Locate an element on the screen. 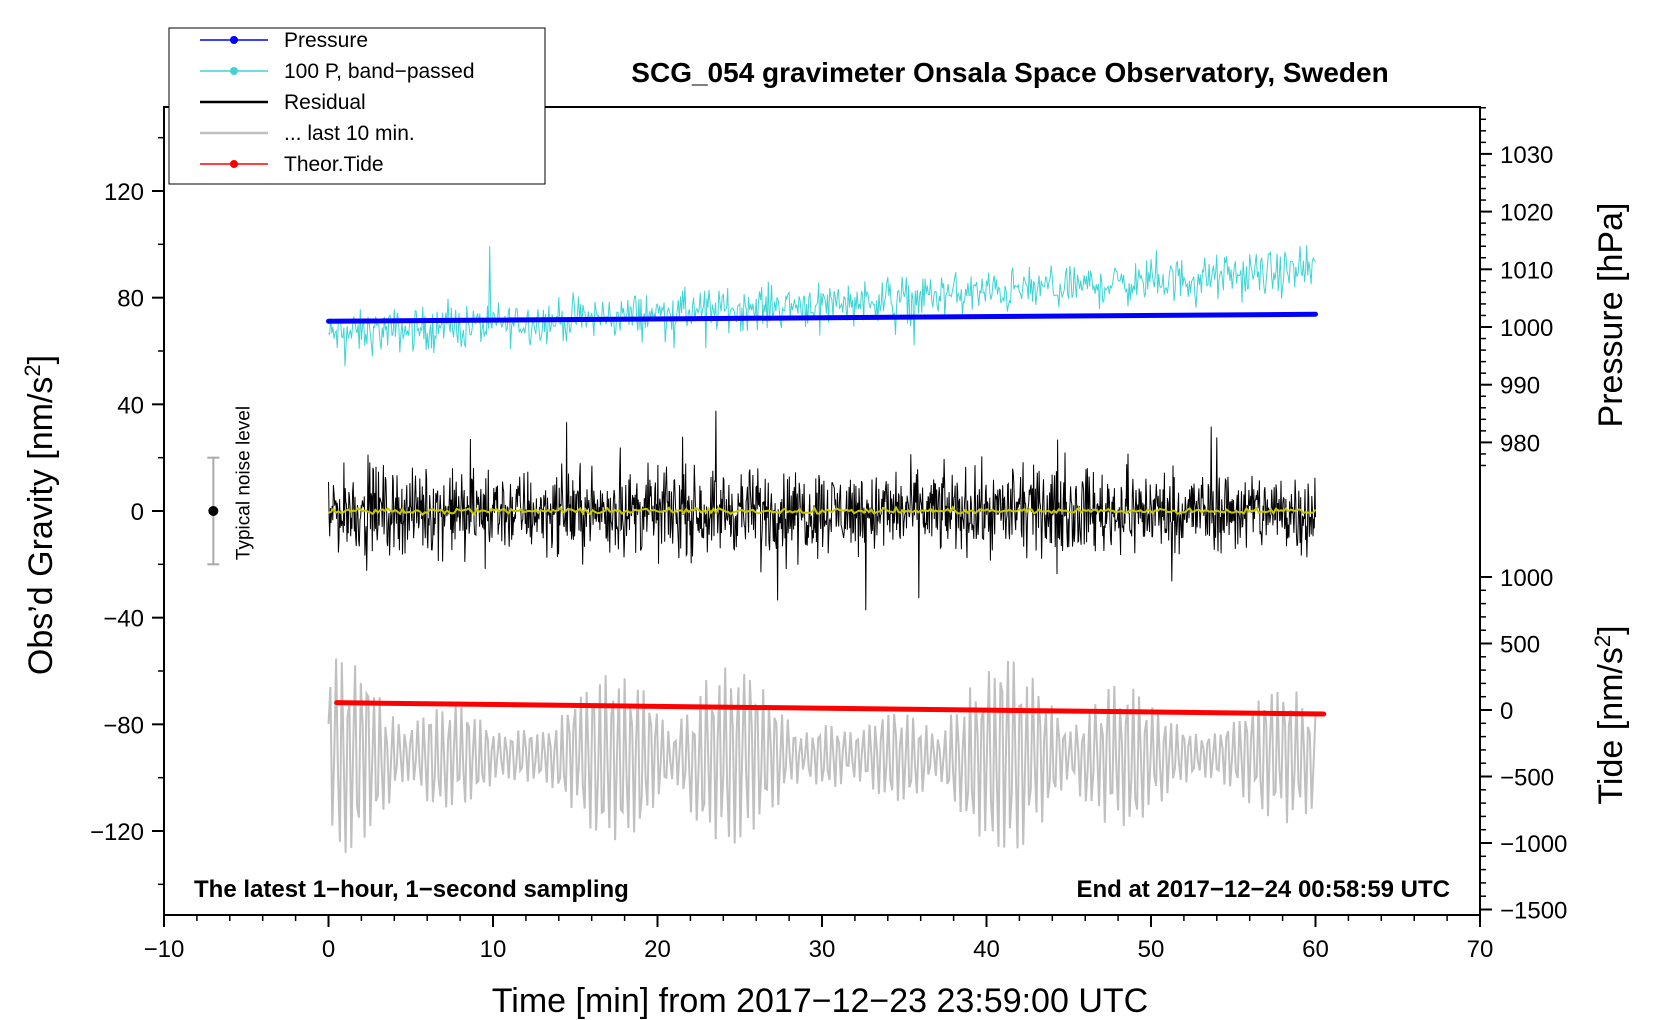 The image size is (1660, 1020). y-tide-tick-label: −1500 is located at coordinates (1533, 911).